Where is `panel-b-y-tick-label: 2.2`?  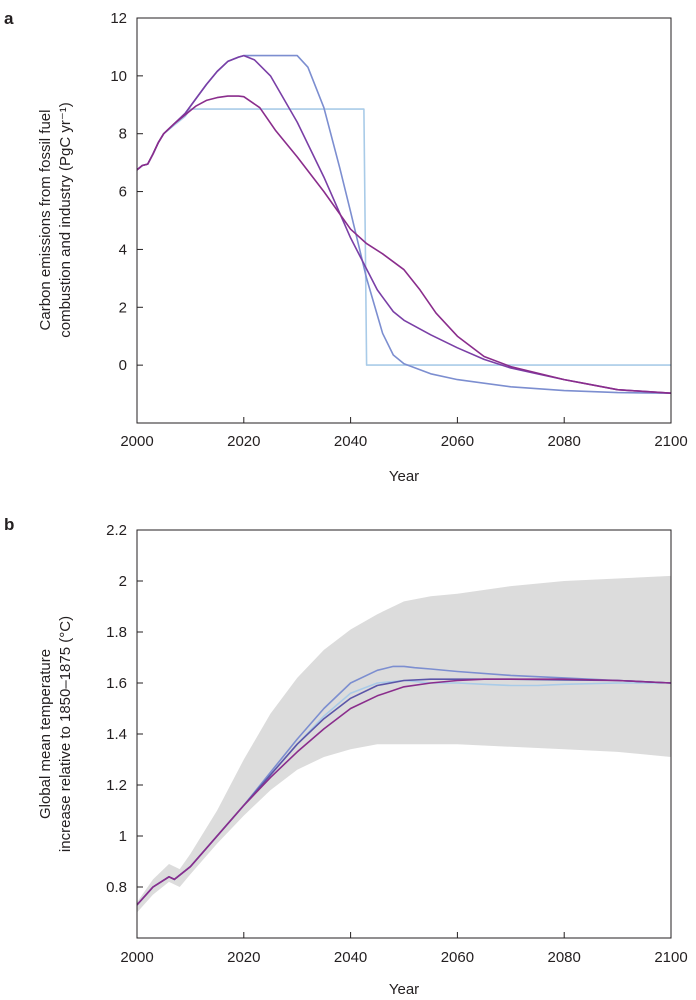
panel-b-y-tick-label: 2.2 is located at coordinates (116, 530).